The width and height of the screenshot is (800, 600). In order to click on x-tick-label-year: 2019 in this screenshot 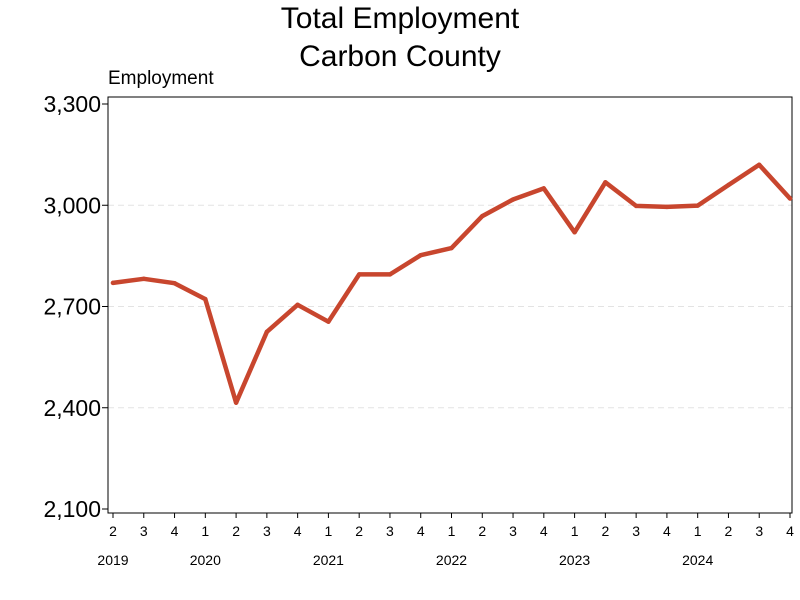, I will do `click(112, 560)`.